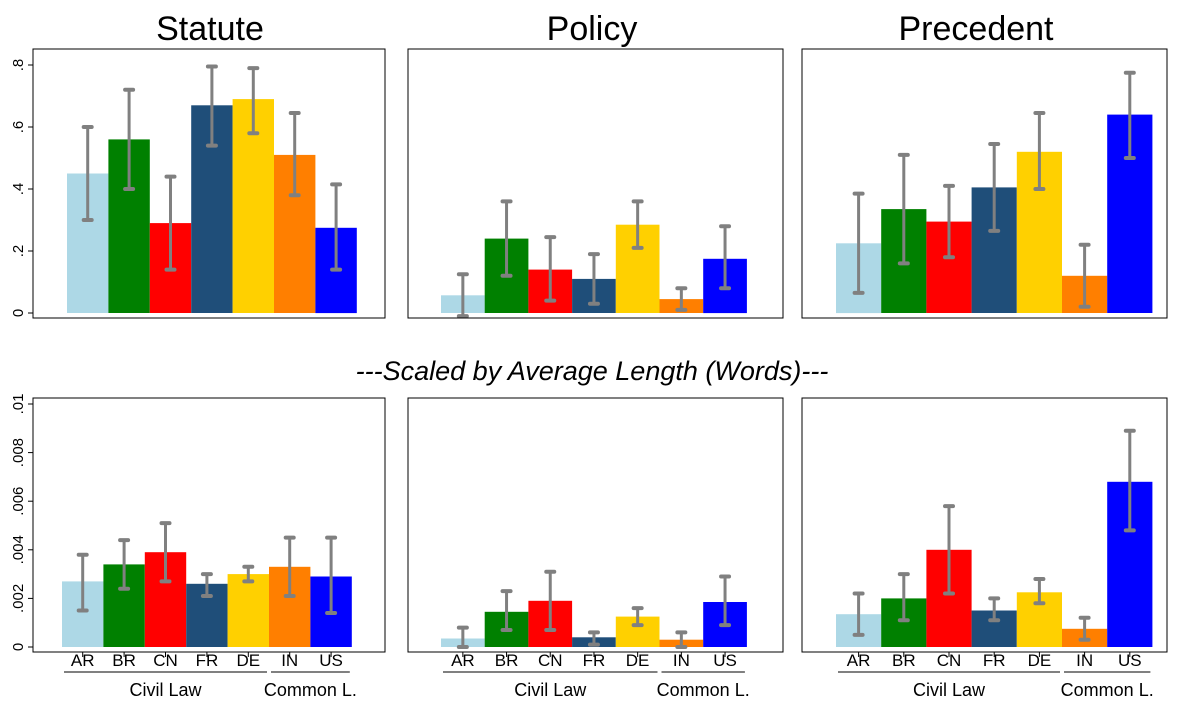 The image size is (1183, 704). I want to click on chart-panel-5: AR BR CN FR DE IN US Civil Law Common L., so click(595, 548).